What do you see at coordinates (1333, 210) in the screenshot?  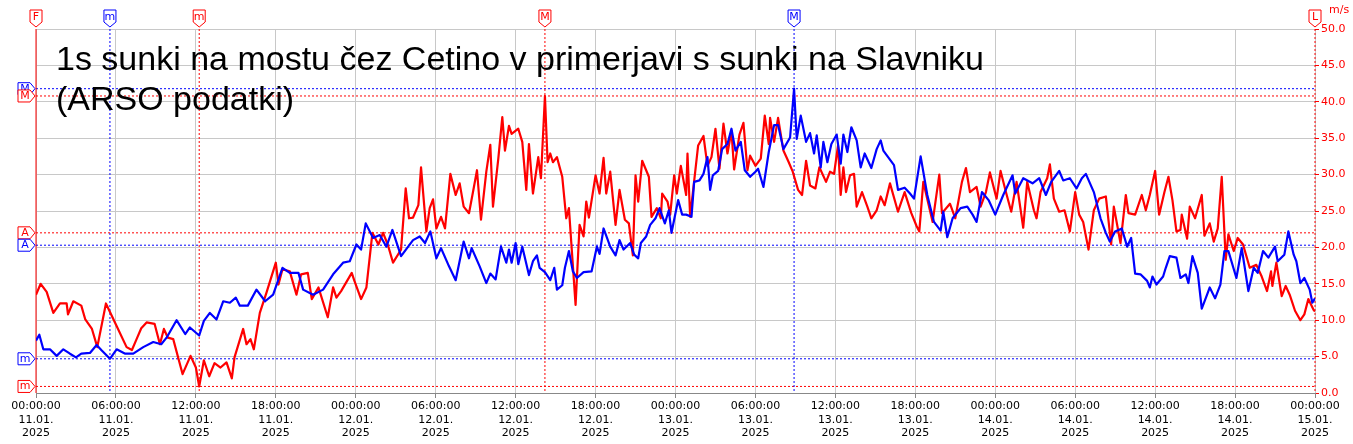 I see `y-tick-label: 25.0` at bounding box center [1333, 210].